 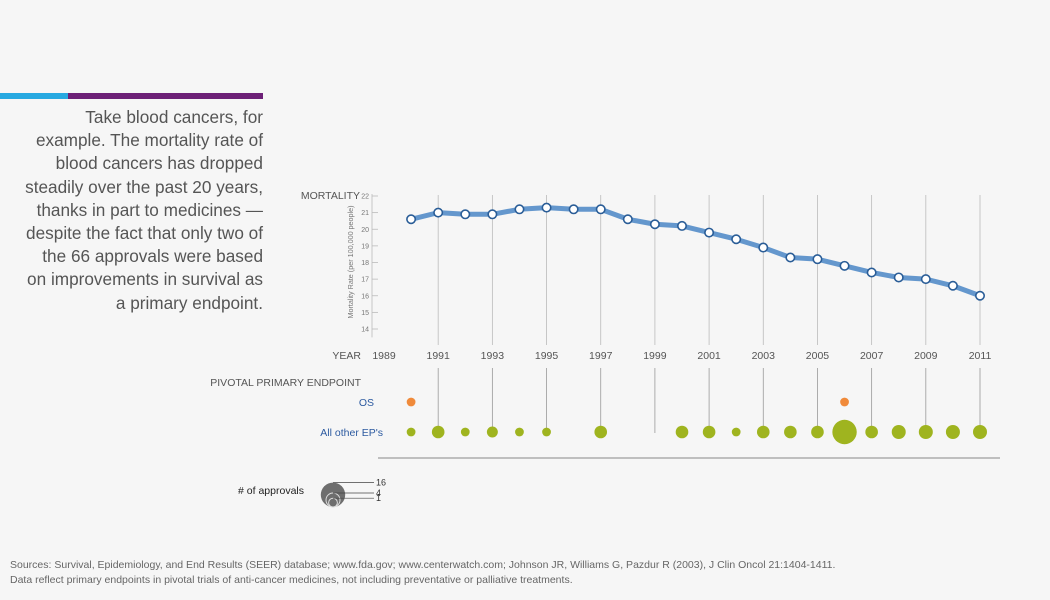 What do you see at coordinates (365, 263) in the screenshot?
I see `y-tick-label: 18` at bounding box center [365, 263].